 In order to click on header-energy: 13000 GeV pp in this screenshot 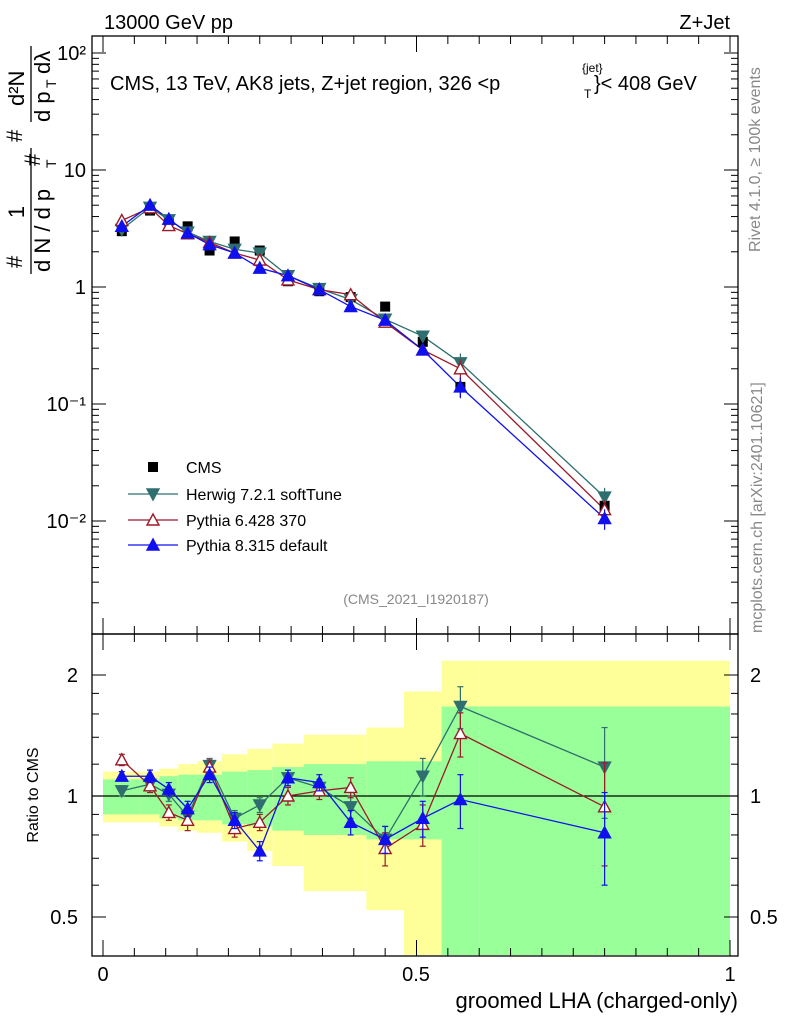, I will do `click(168, 23)`.